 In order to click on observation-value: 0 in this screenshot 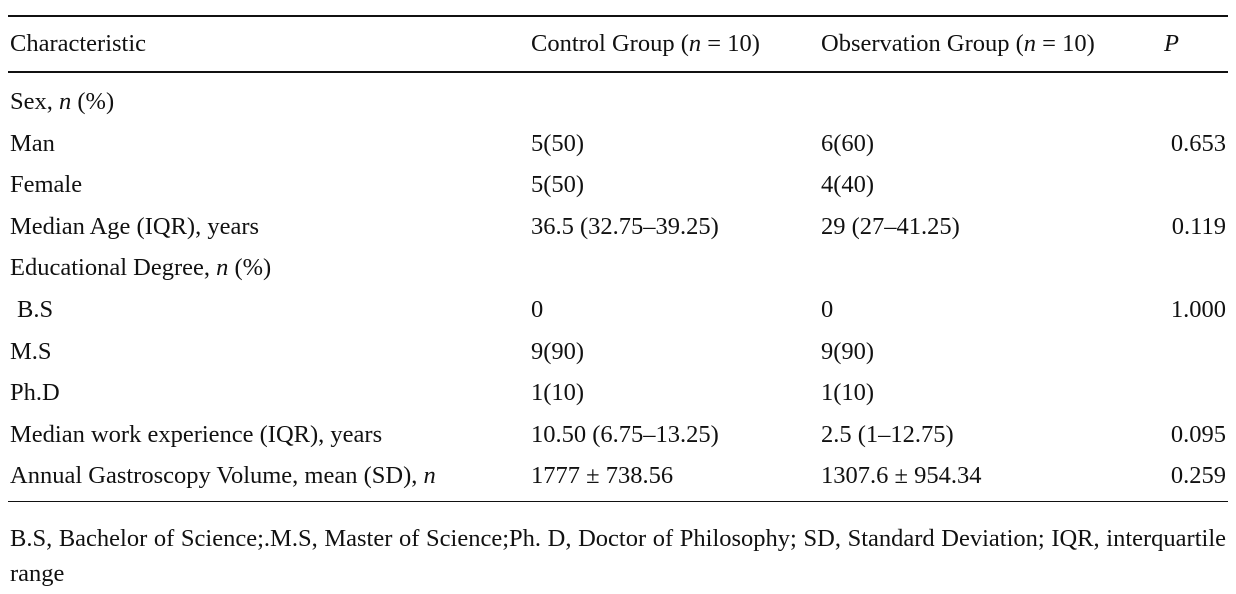, I will do `click(827, 309)`.